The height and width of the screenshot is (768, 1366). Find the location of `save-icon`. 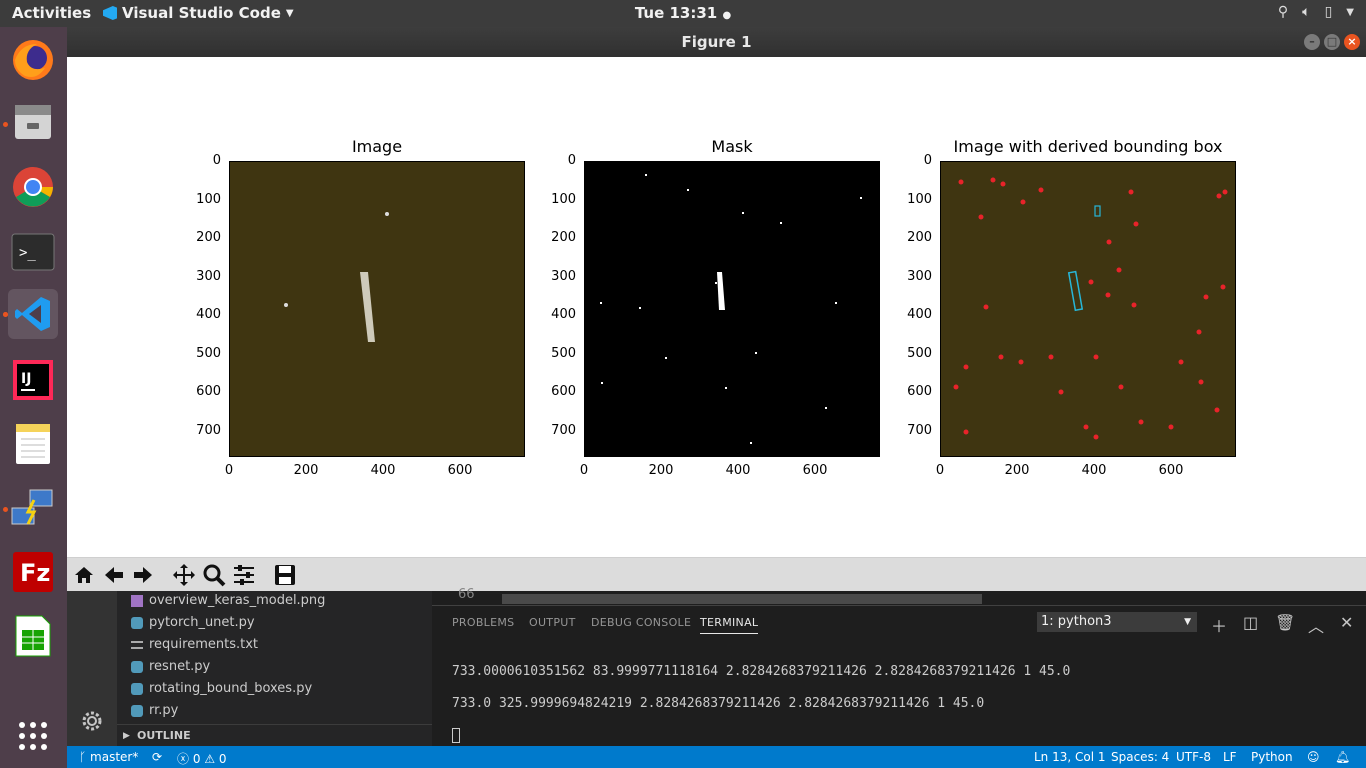

save-icon is located at coordinates (285, 575).